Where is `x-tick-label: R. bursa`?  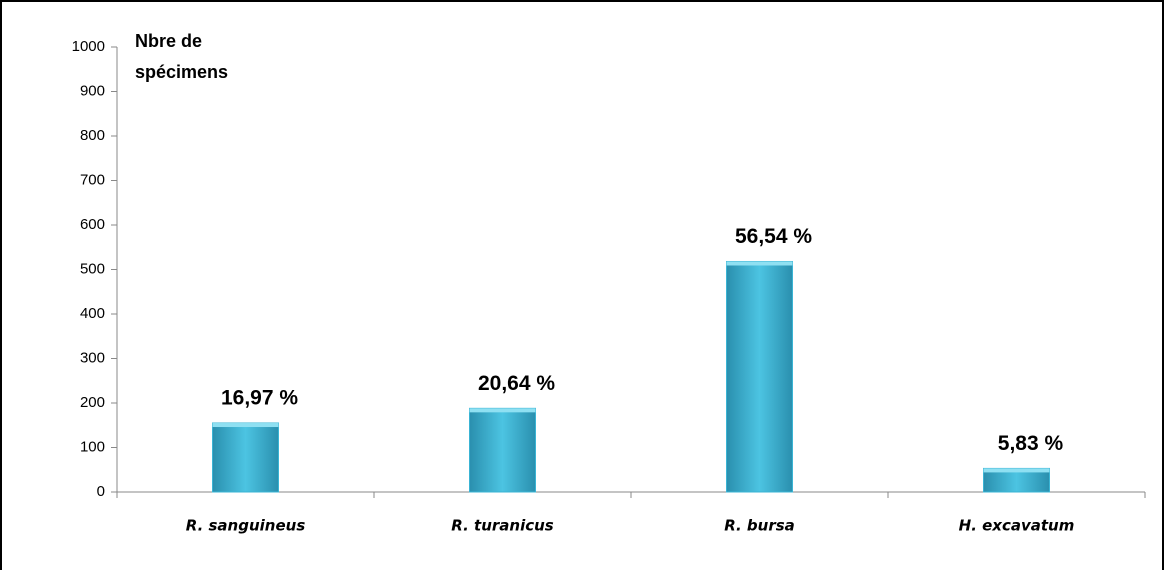
x-tick-label: R. bursa is located at coordinates (759, 526).